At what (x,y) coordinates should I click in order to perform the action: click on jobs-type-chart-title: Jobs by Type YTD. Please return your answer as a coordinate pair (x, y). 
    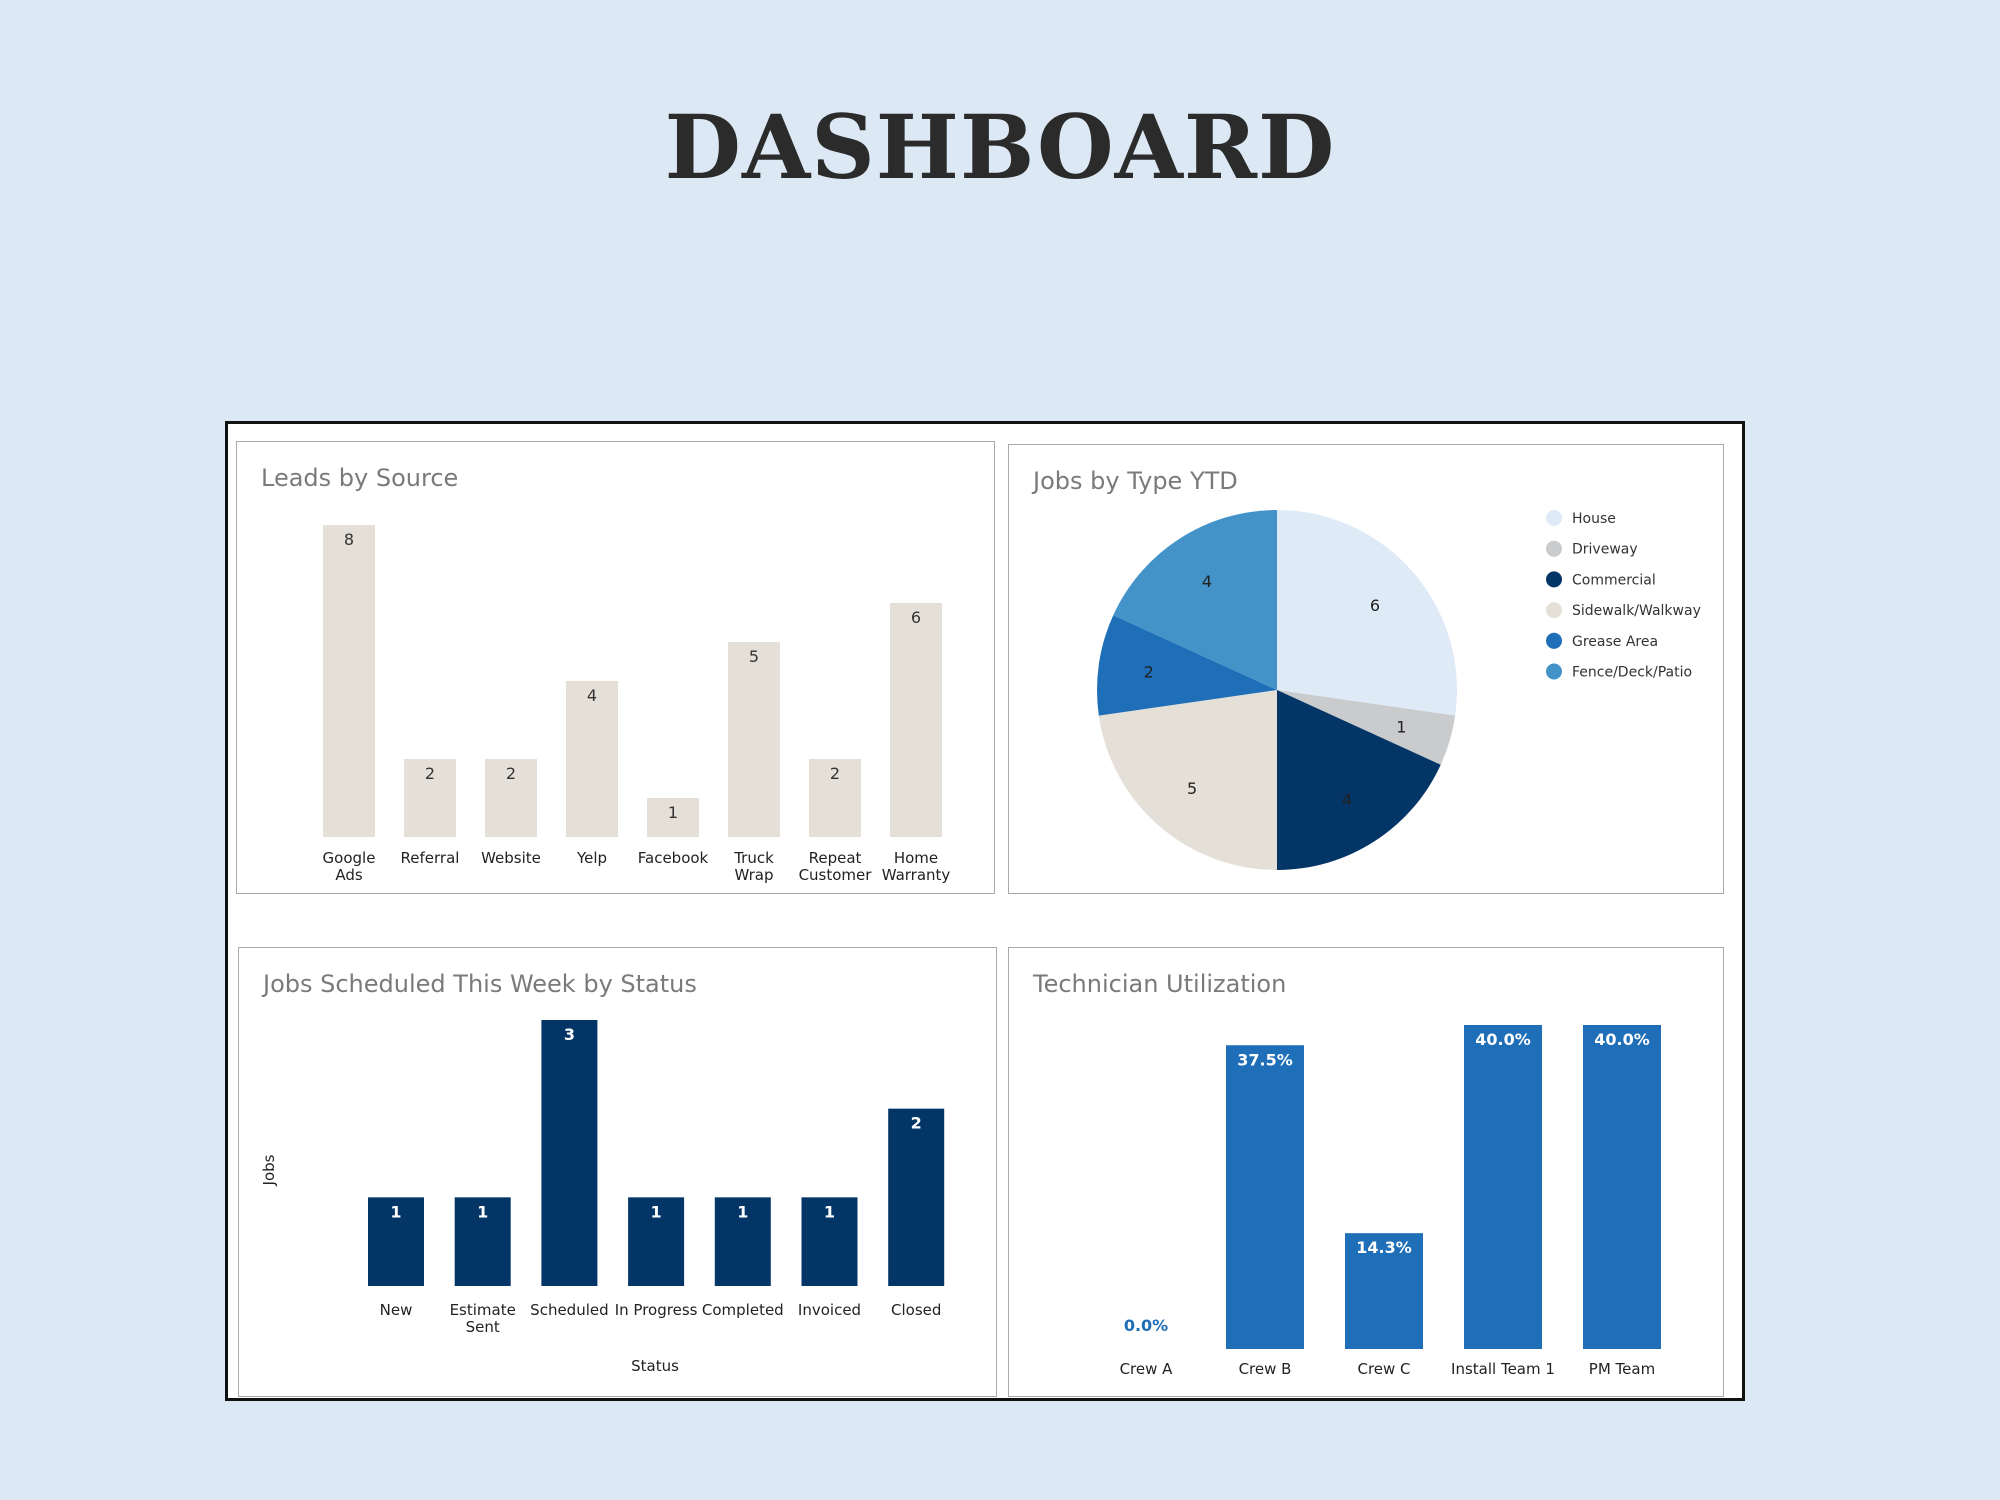
    Looking at the image, I should click on (1135, 481).